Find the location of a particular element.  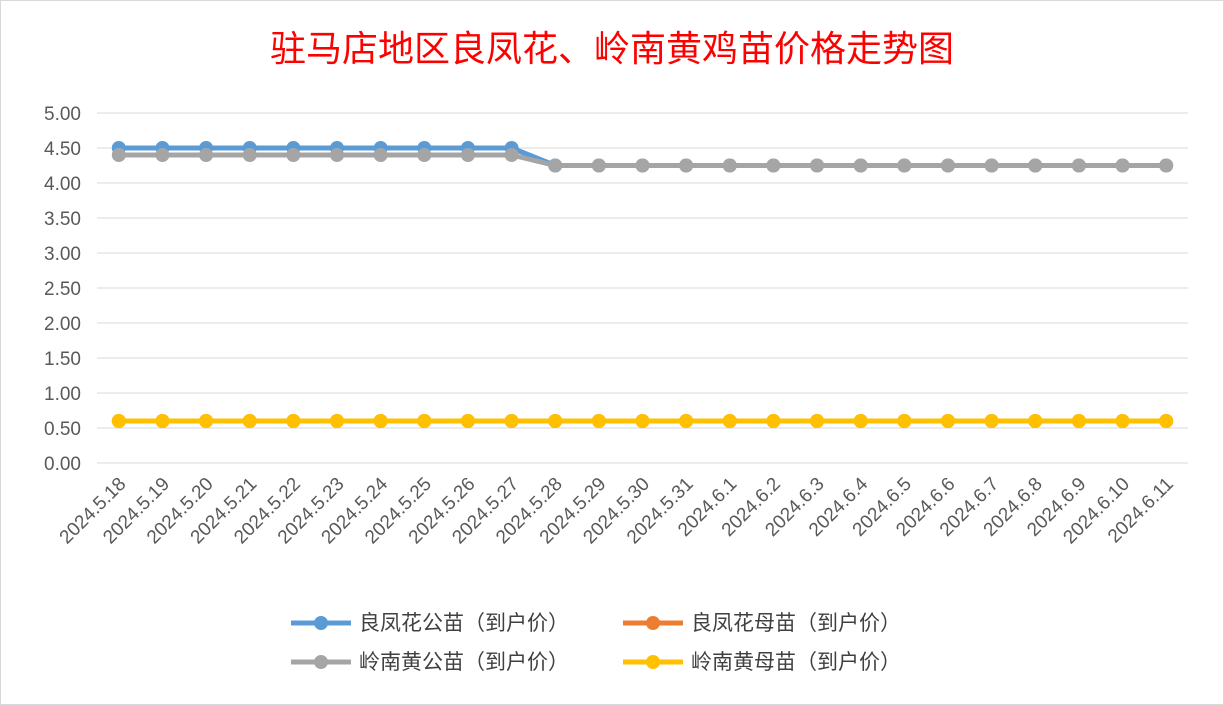

legend-entry: 良凤花公苗（到户价） is located at coordinates (430, 623).